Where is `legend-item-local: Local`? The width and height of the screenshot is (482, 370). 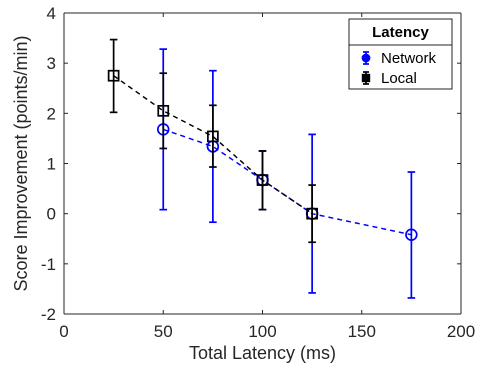
legend-item-local: Local is located at coordinates (389, 78).